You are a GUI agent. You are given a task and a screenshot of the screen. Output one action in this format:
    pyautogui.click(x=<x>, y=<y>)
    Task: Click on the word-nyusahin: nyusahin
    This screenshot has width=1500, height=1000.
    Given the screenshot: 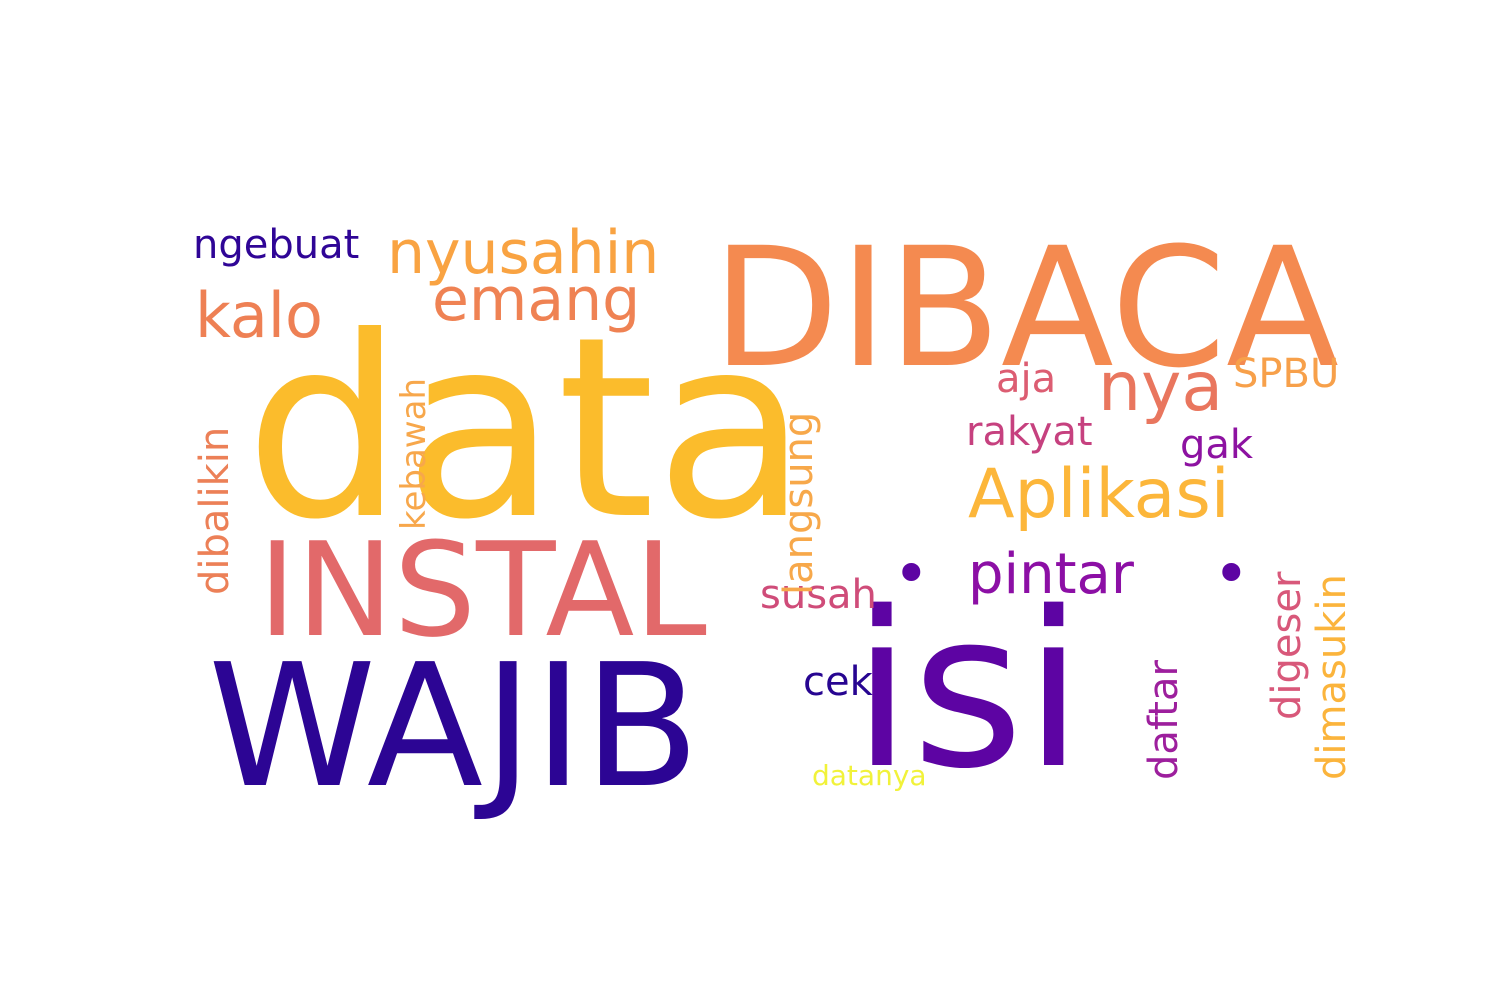 What is the action you would take?
    pyautogui.click(x=523, y=253)
    